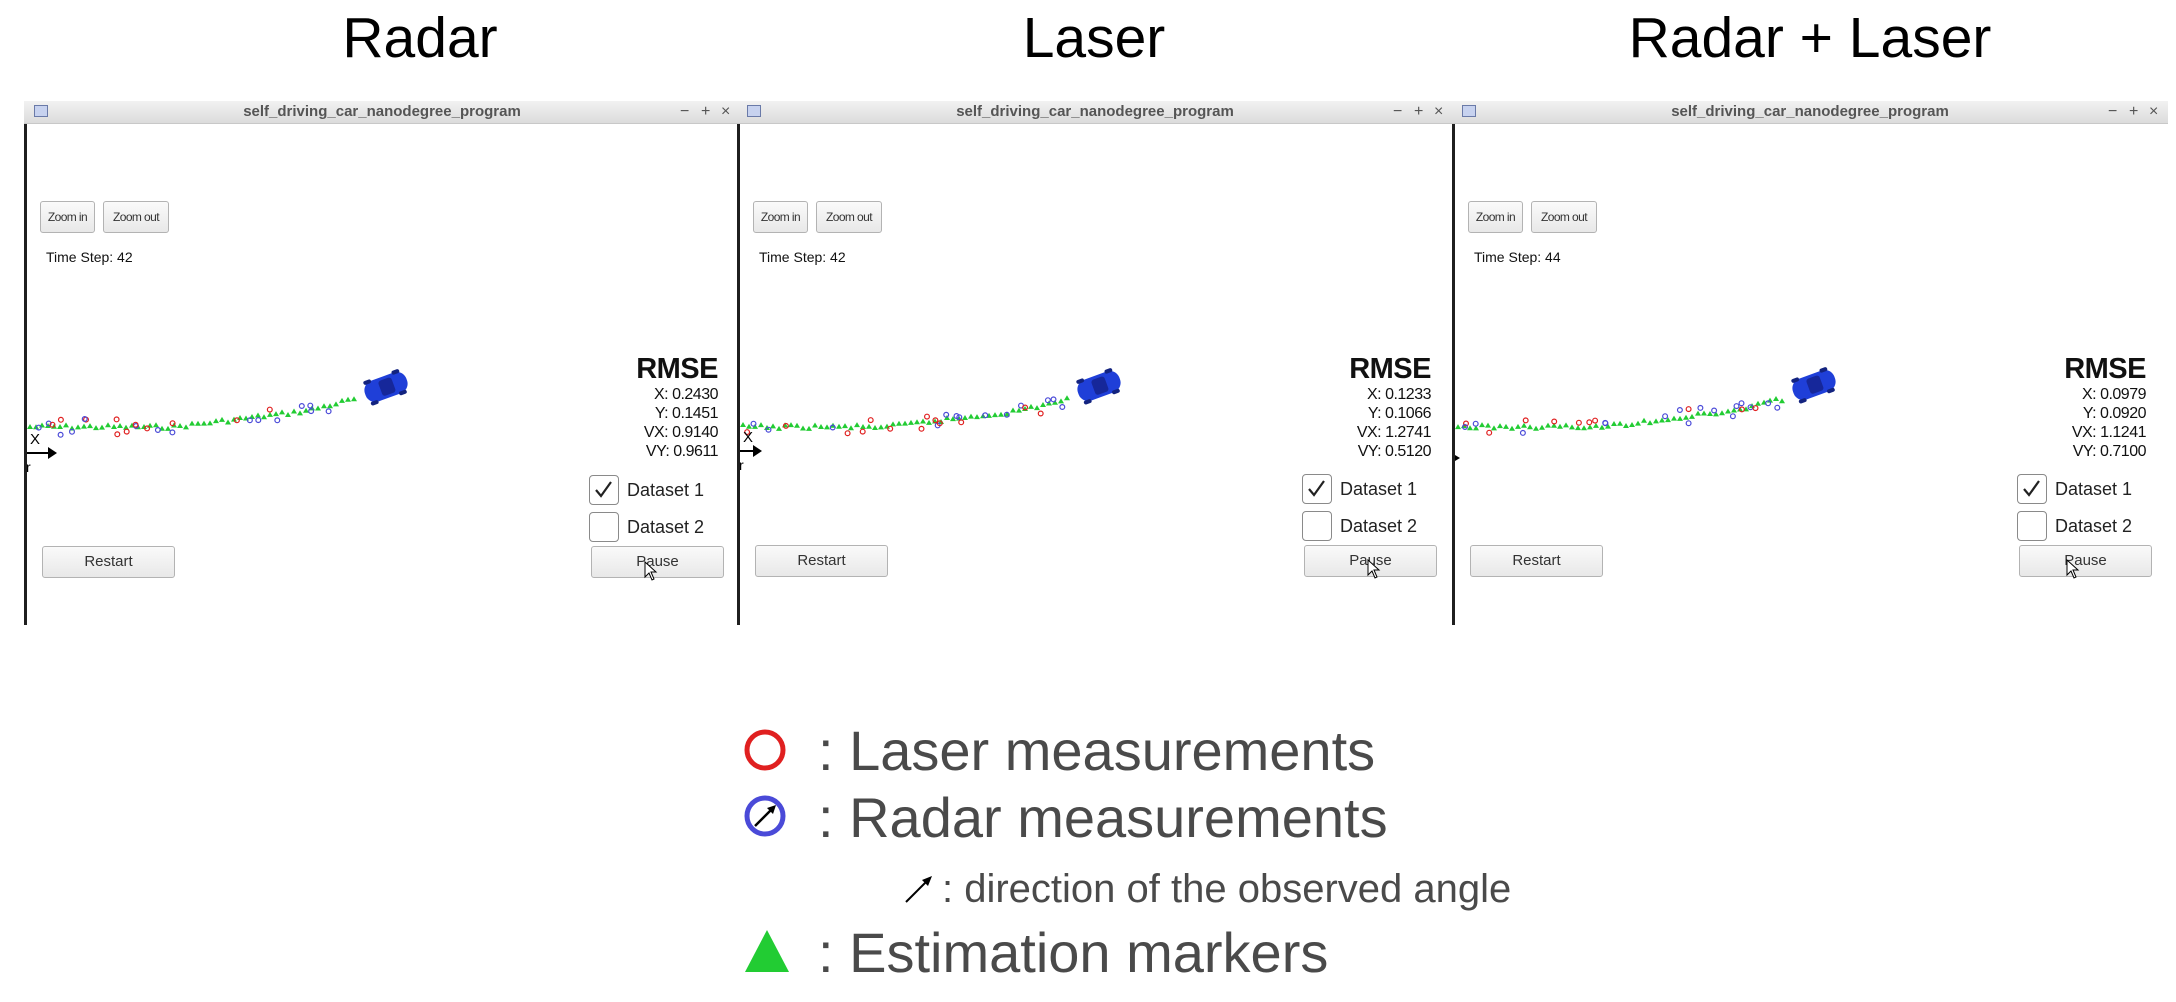 The height and width of the screenshot is (1002, 2176). Describe the element at coordinates (930, 412) in the screenshot. I see `simulation-canvas` at that location.